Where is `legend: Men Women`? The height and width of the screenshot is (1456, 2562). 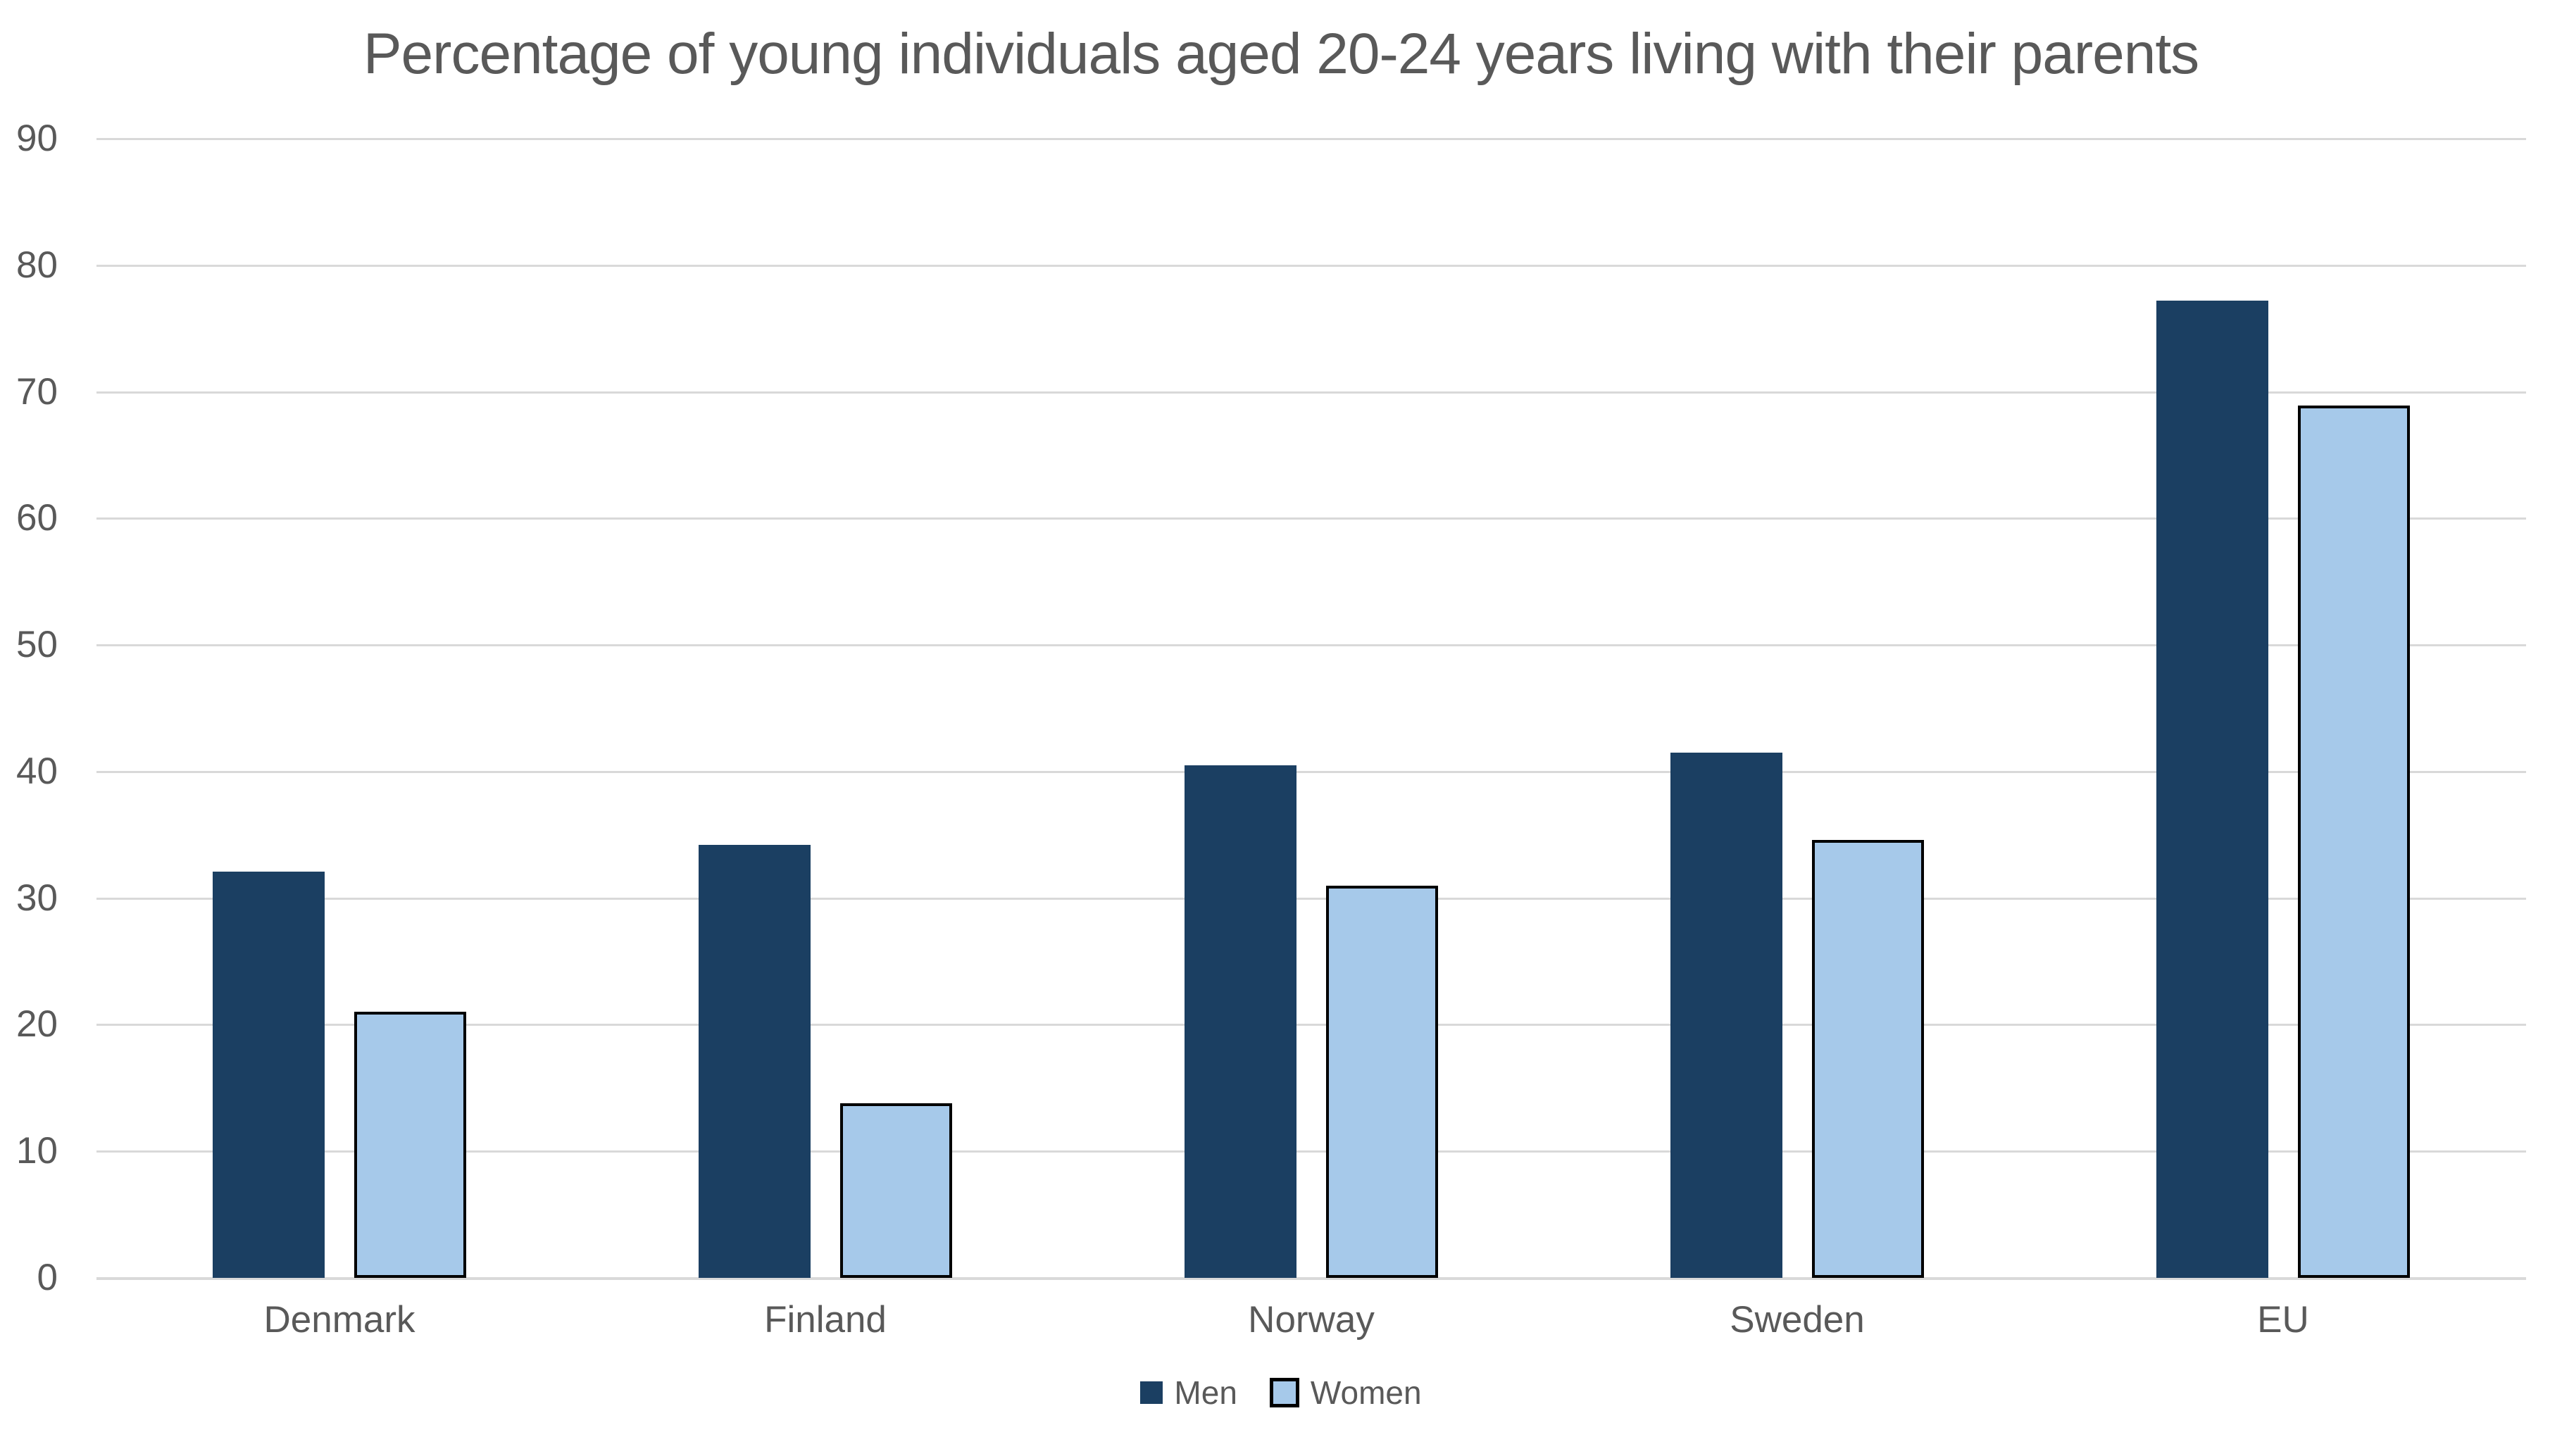 legend: Men Women is located at coordinates (1281, 1392).